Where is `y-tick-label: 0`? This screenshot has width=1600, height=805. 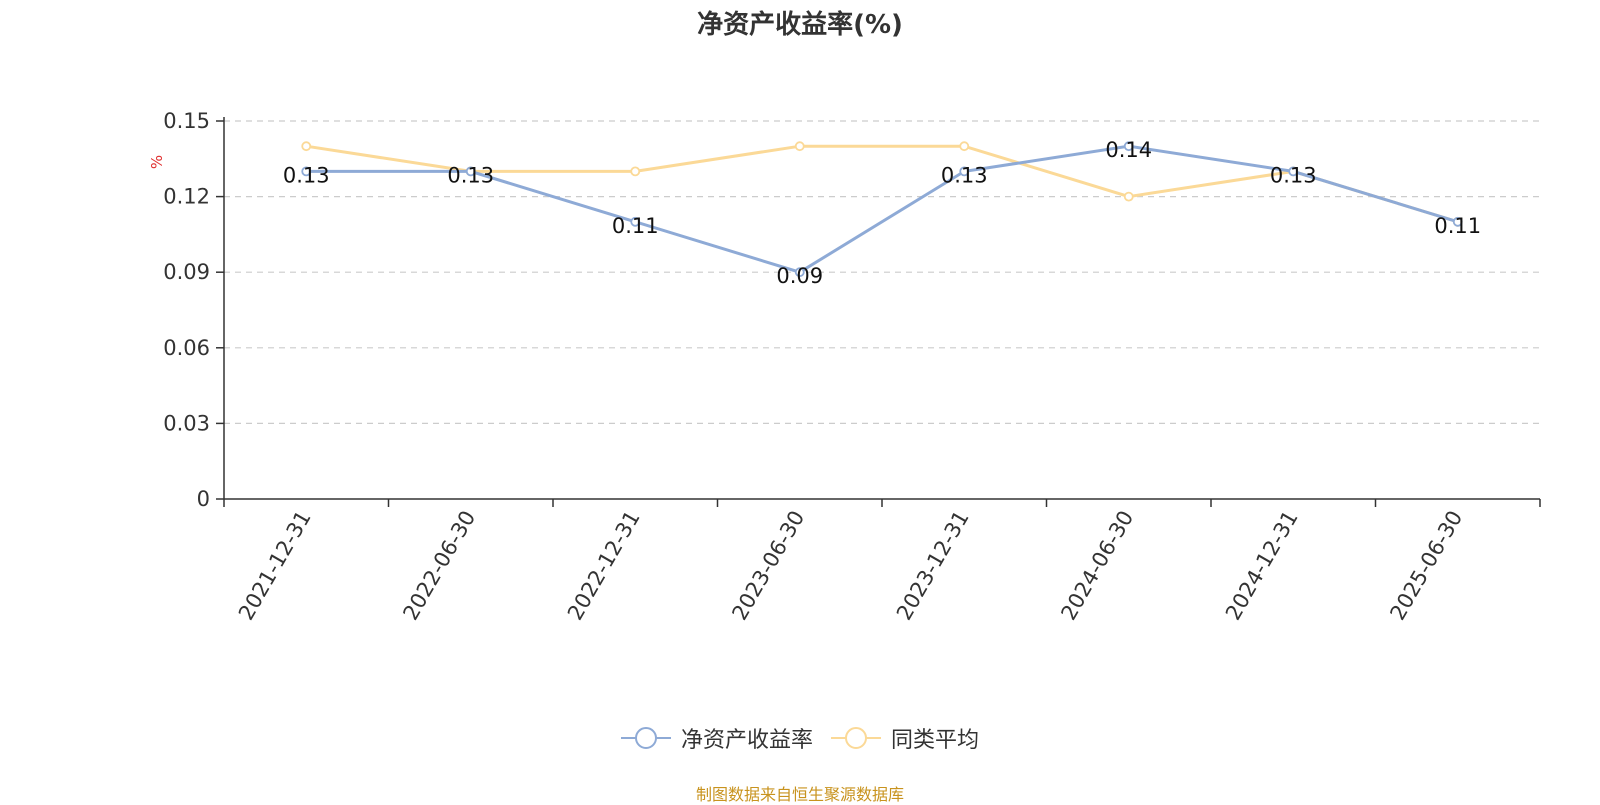 y-tick-label: 0 is located at coordinates (203, 499).